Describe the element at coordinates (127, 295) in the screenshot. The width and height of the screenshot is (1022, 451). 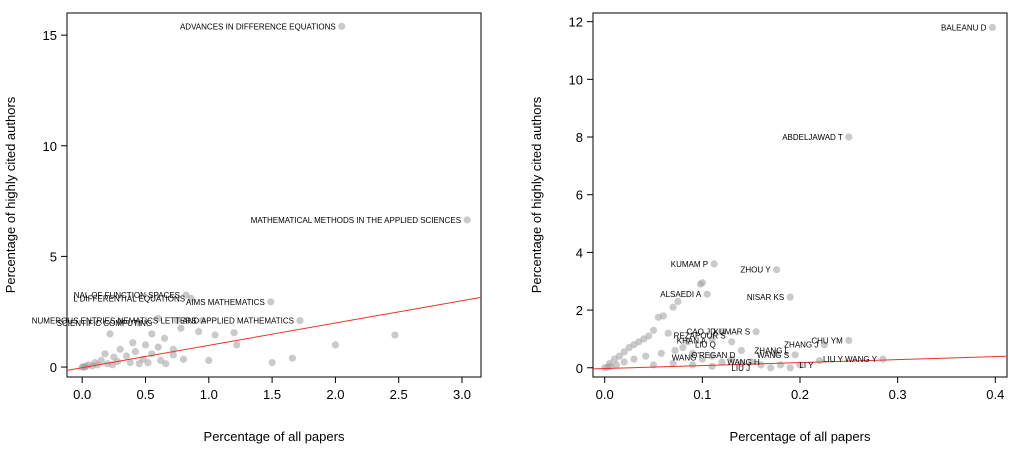
I see `left-point-label: NAL OF FUNCTION SPACES` at that location.